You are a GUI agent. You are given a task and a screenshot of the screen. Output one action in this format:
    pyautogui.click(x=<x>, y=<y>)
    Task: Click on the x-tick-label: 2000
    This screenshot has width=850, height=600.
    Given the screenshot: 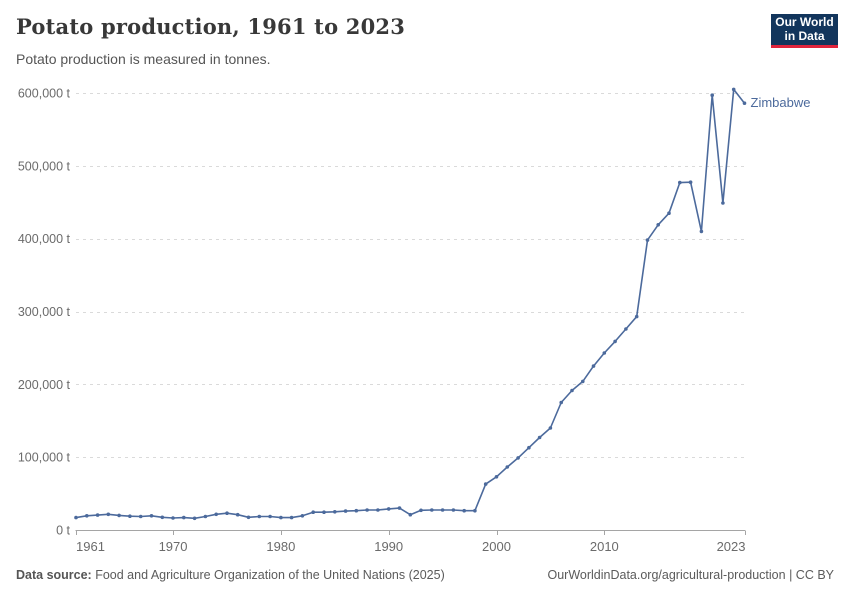 What is the action you would take?
    pyautogui.click(x=496, y=546)
    